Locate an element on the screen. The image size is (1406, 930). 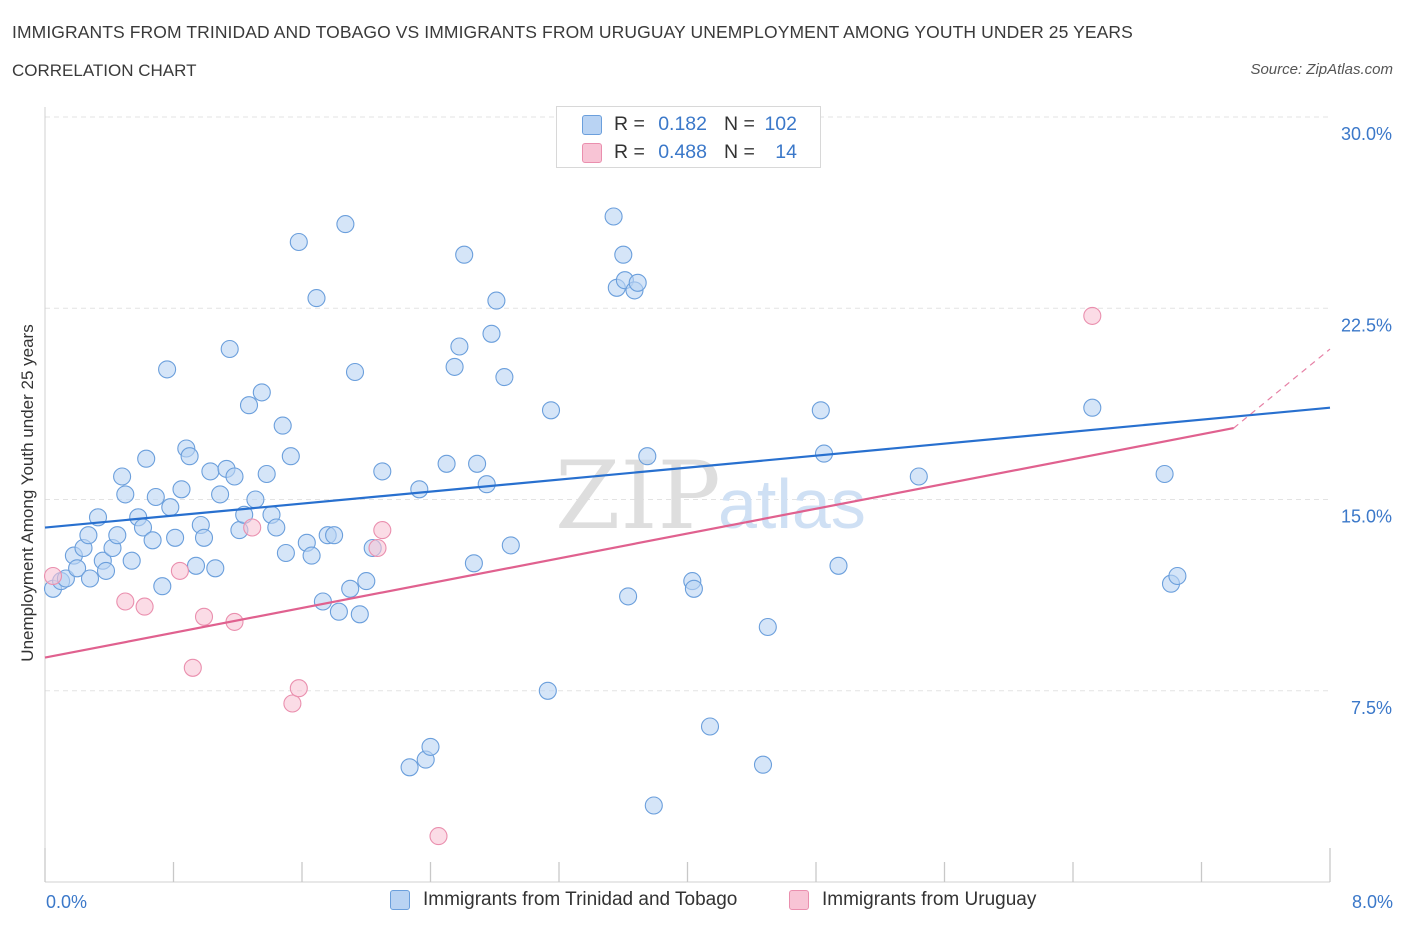
stat-legend-row-trinidad: R = 0.182 N = 102 is located at coordinates (688, 125).